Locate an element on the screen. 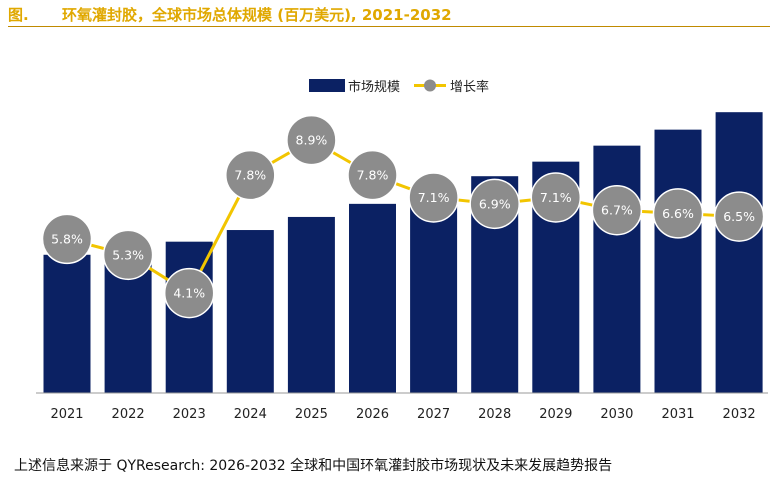 The width and height of the screenshot is (776, 485). growth-label-2021: 5.8% is located at coordinates (67, 238).